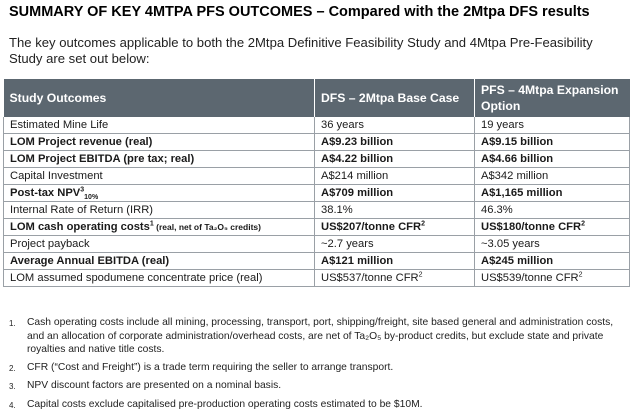 Image resolution: width=634 pixels, height=416 pixels. Describe the element at coordinates (502, 124) in the screenshot. I see `pfs-value: 19 years` at that location.